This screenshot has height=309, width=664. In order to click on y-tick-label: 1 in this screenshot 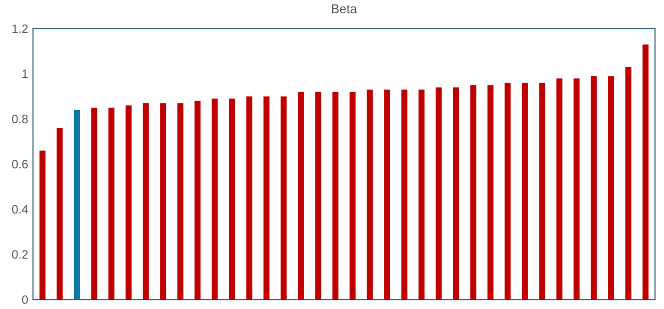, I will do `click(25, 74)`.